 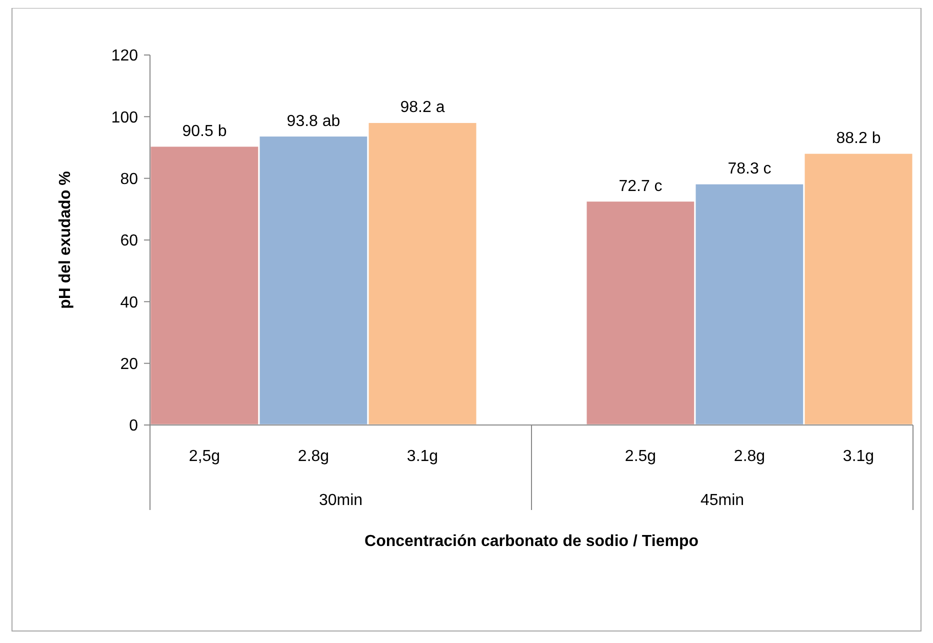 What do you see at coordinates (129, 241) in the screenshot?
I see `y-tick-label: 60` at bounding box center [129, 241].